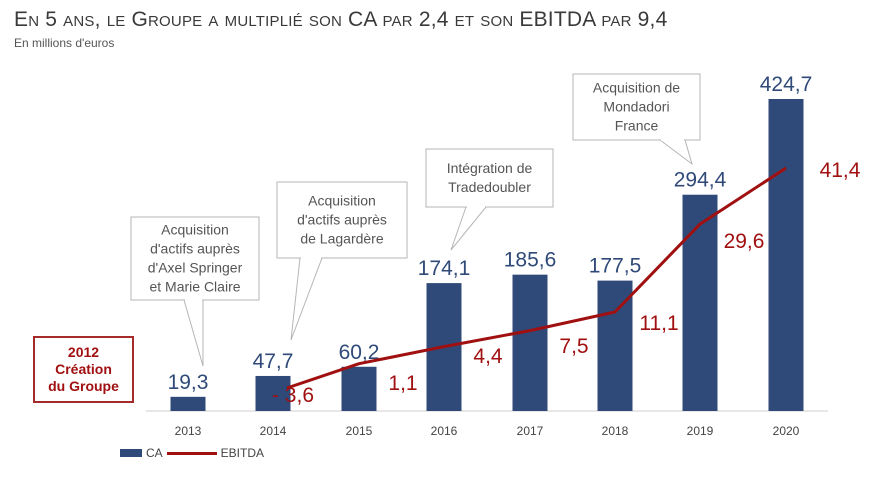 The width and height of the screenshot is (873, 482). What do you see at coordinates (188, 431) in the screenshot?
I see `x-tick-label: 2013` at bounding box center [188, 431].